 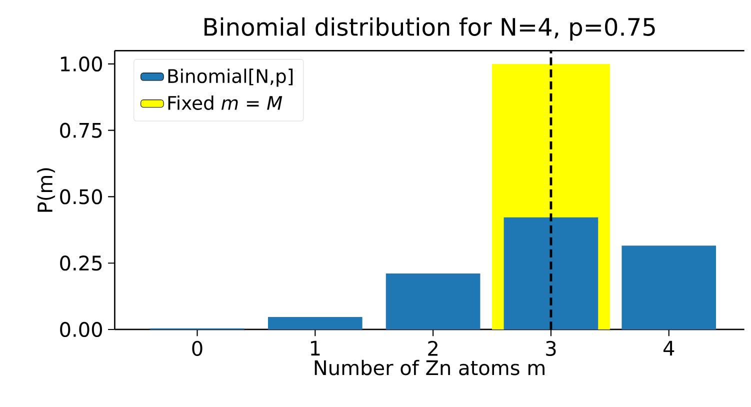 I want to click on y-tick-label: 1.00, so click(x=81, y=64).